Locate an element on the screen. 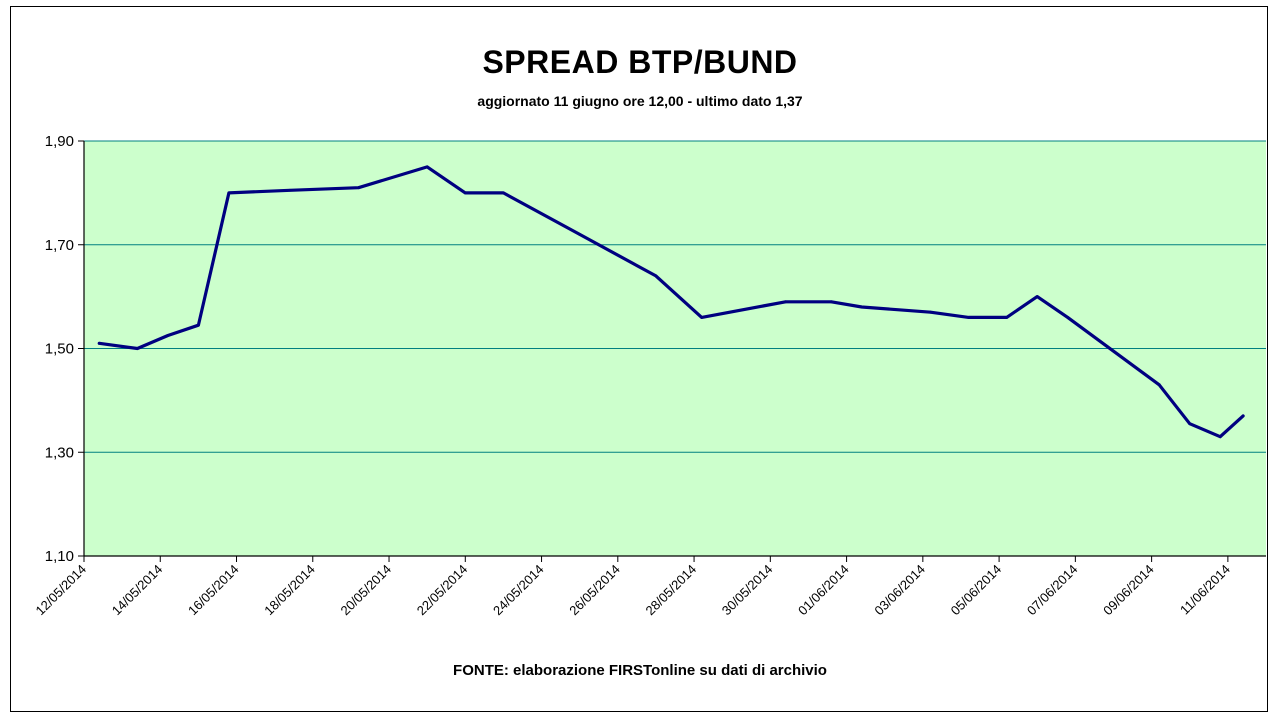 The width and height of the screenshot is (1280, 720). chart-title: SPREAD BTP/BUND is located at coordinates (640, 62).